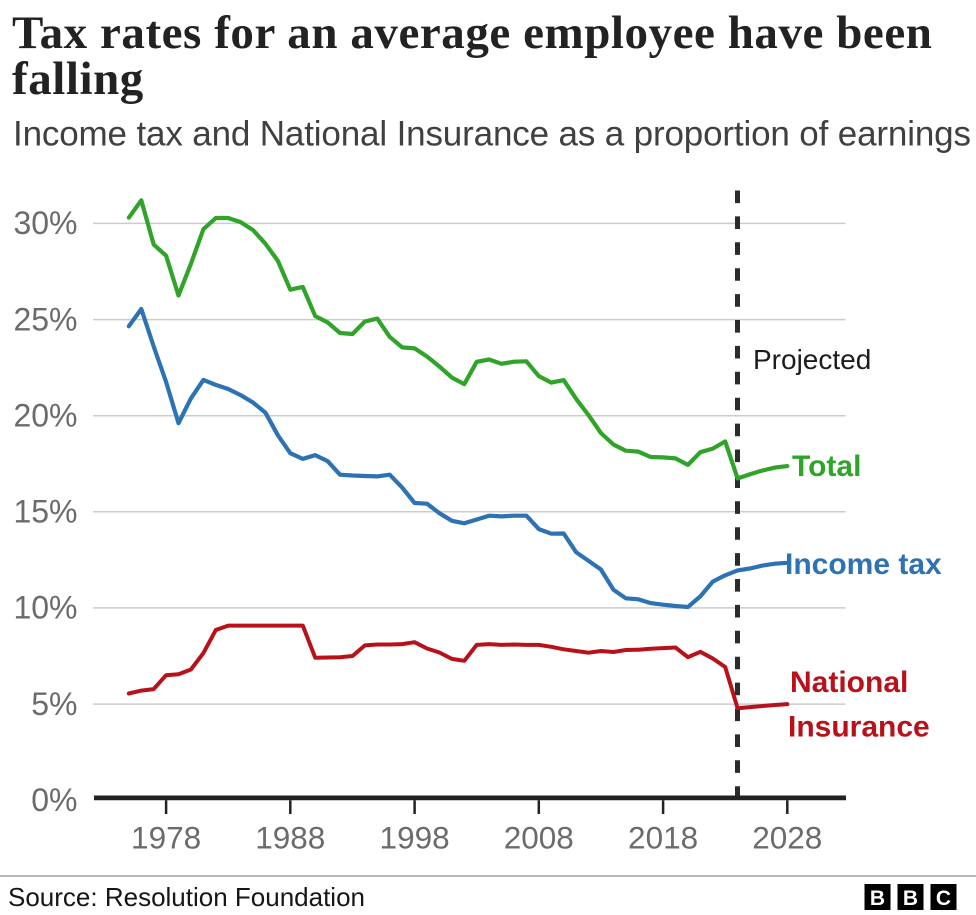 This screenshot has width=976, height=915. Describe the element at coordinates (943, 898) in the screenshot. I see `svg-text: C` at that location.